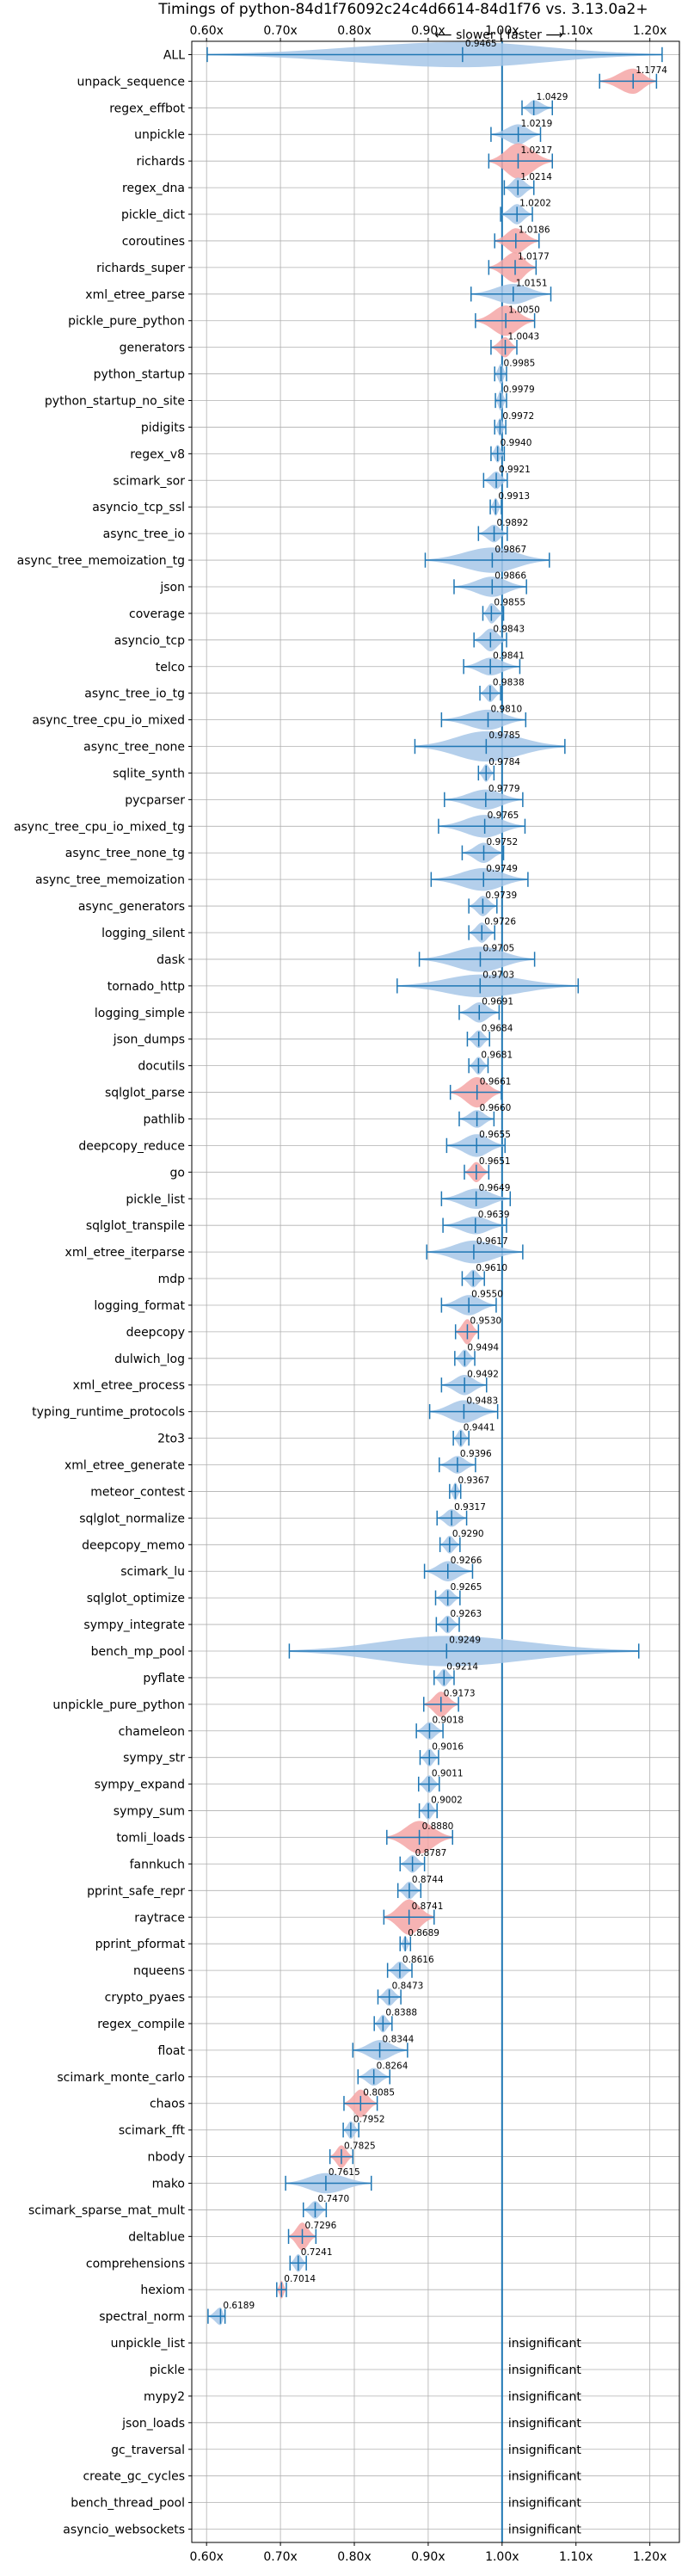  I want to click on value-label: 0.9465, so click(481, 44).